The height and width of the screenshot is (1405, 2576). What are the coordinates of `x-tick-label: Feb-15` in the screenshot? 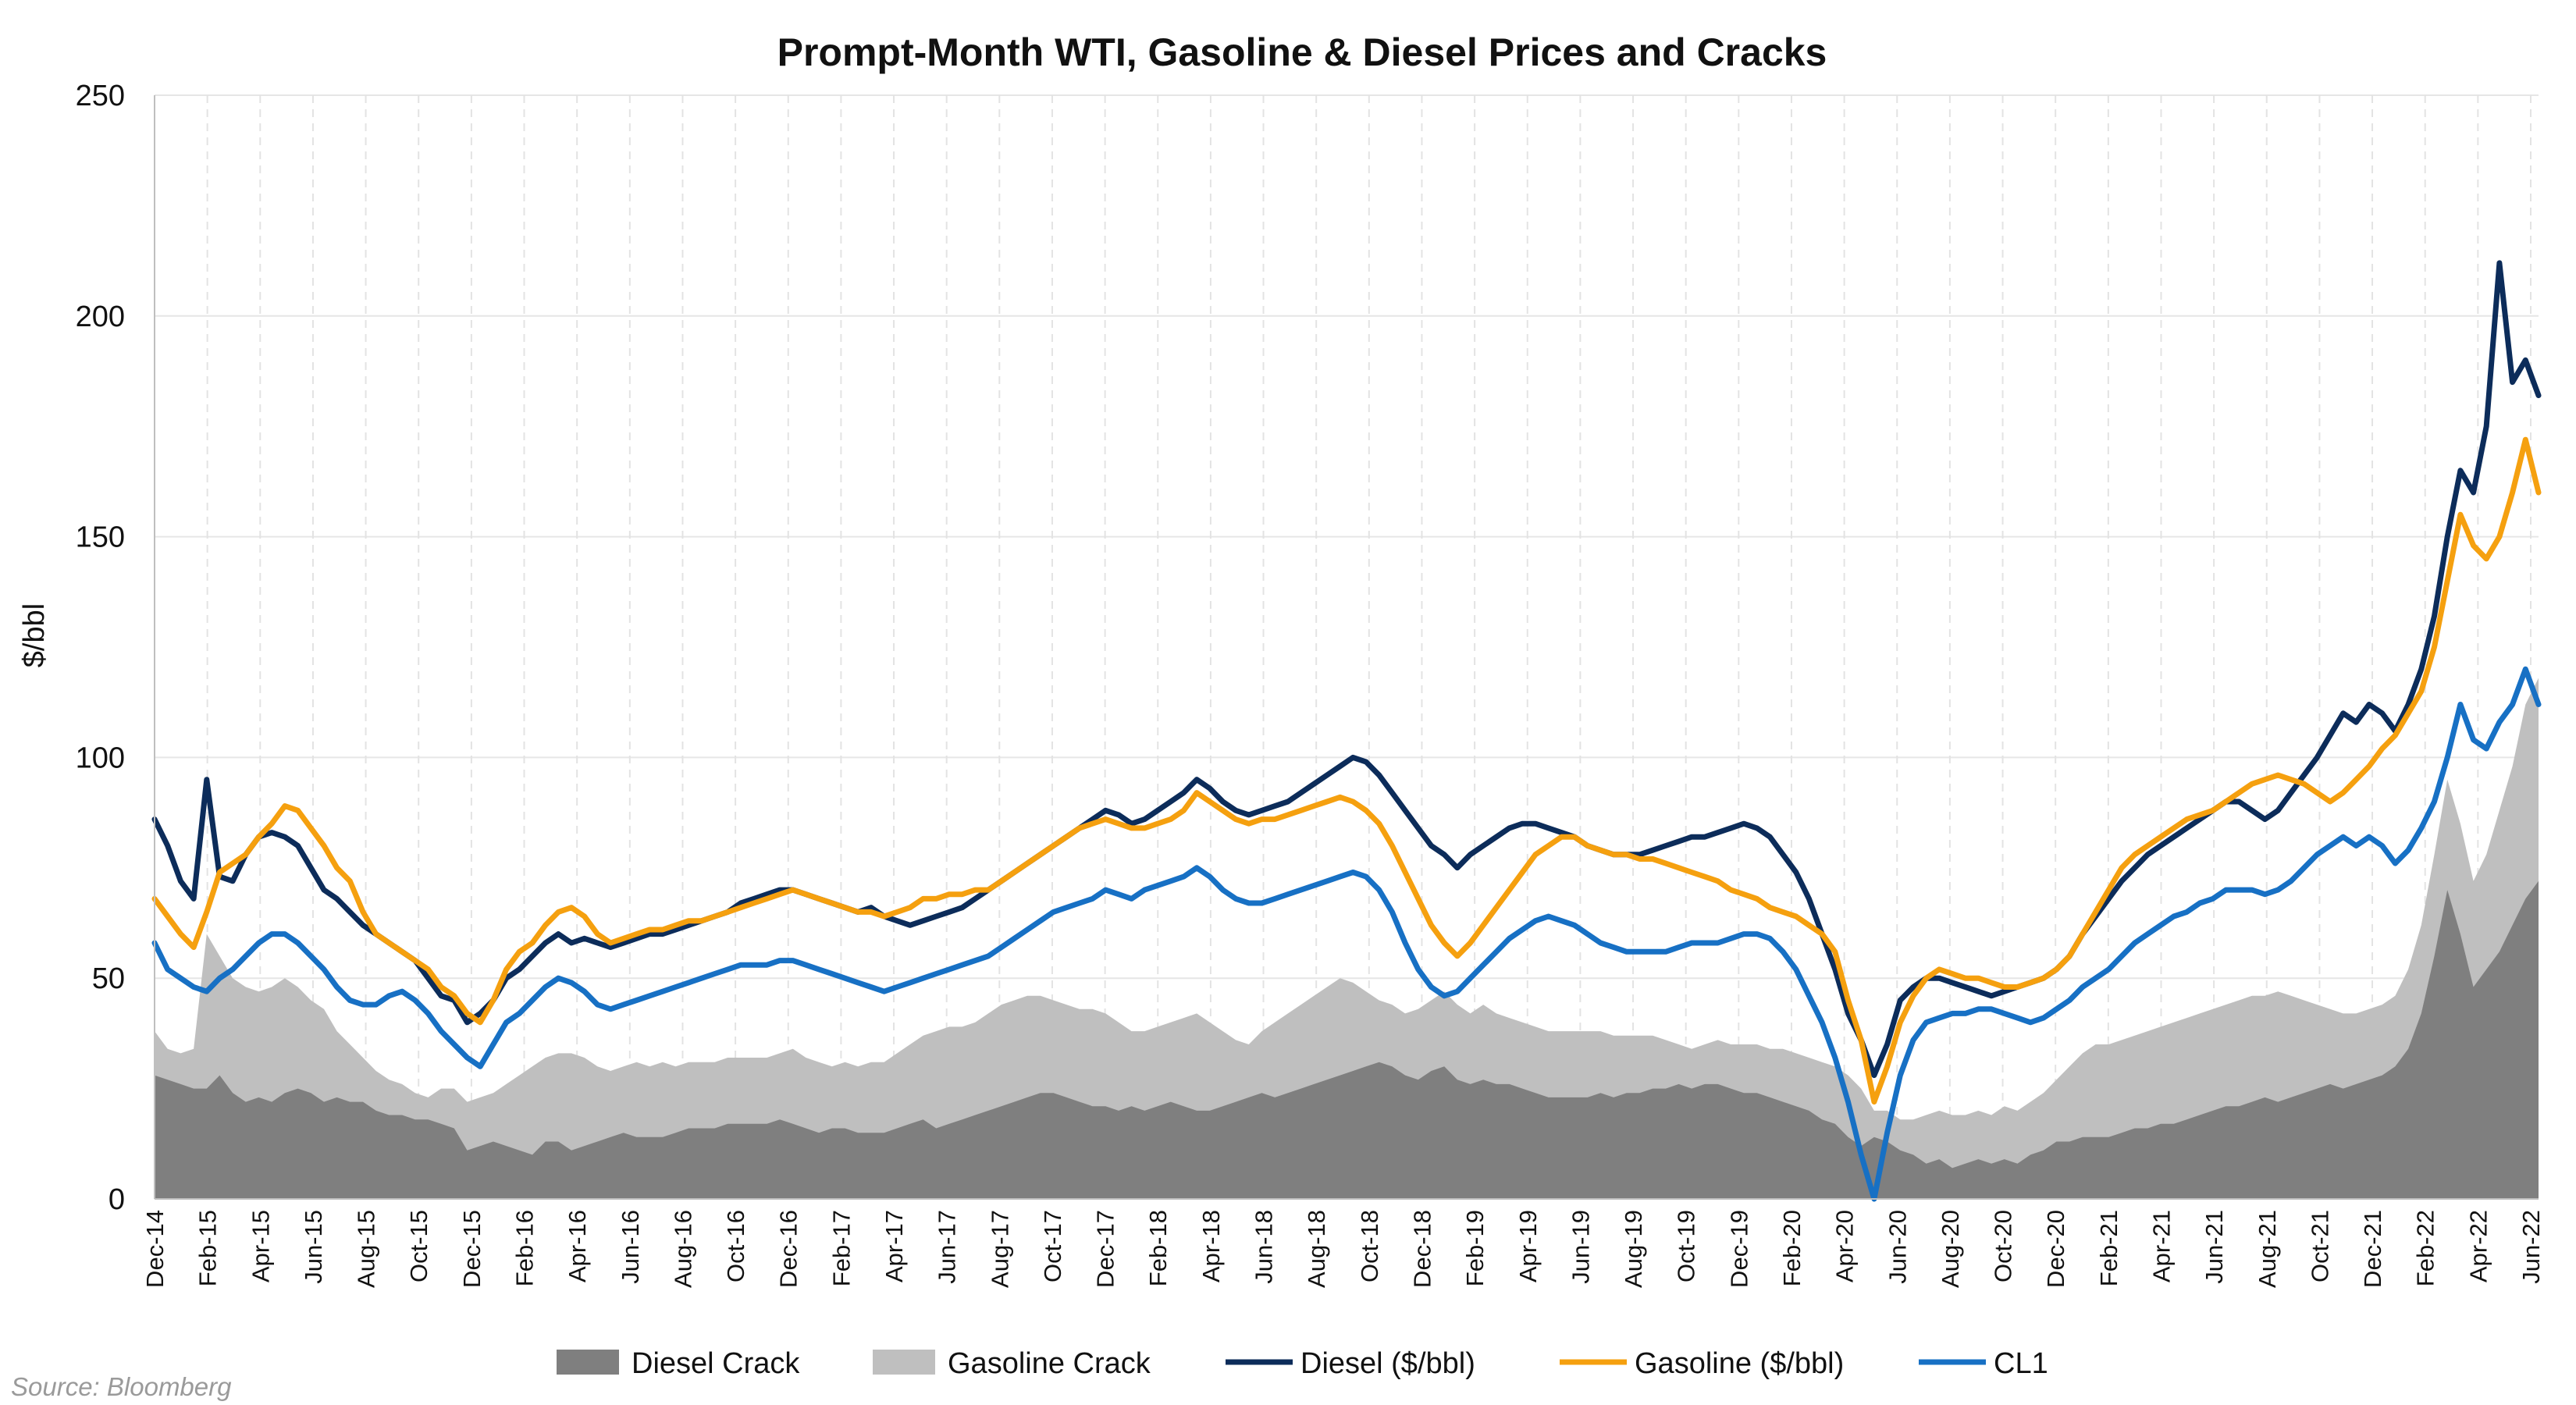 It's located at (208, 1248).